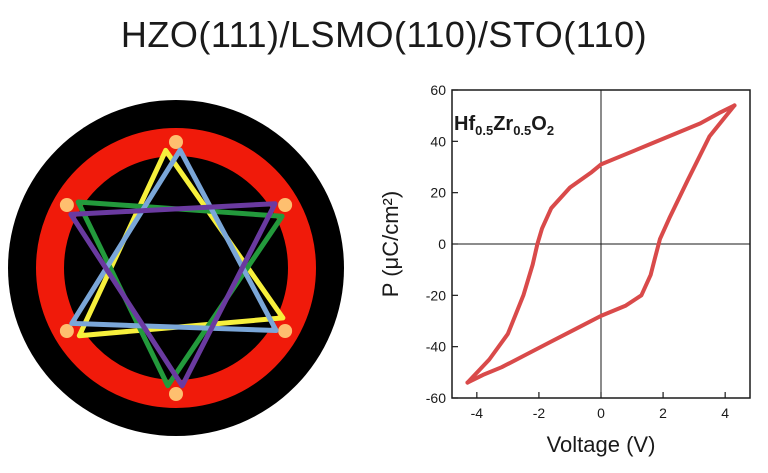  What do you see at coordinates (438, 141) in the screenshot?
I see `y-tick-label: 40` at bounding box center [438, 141].